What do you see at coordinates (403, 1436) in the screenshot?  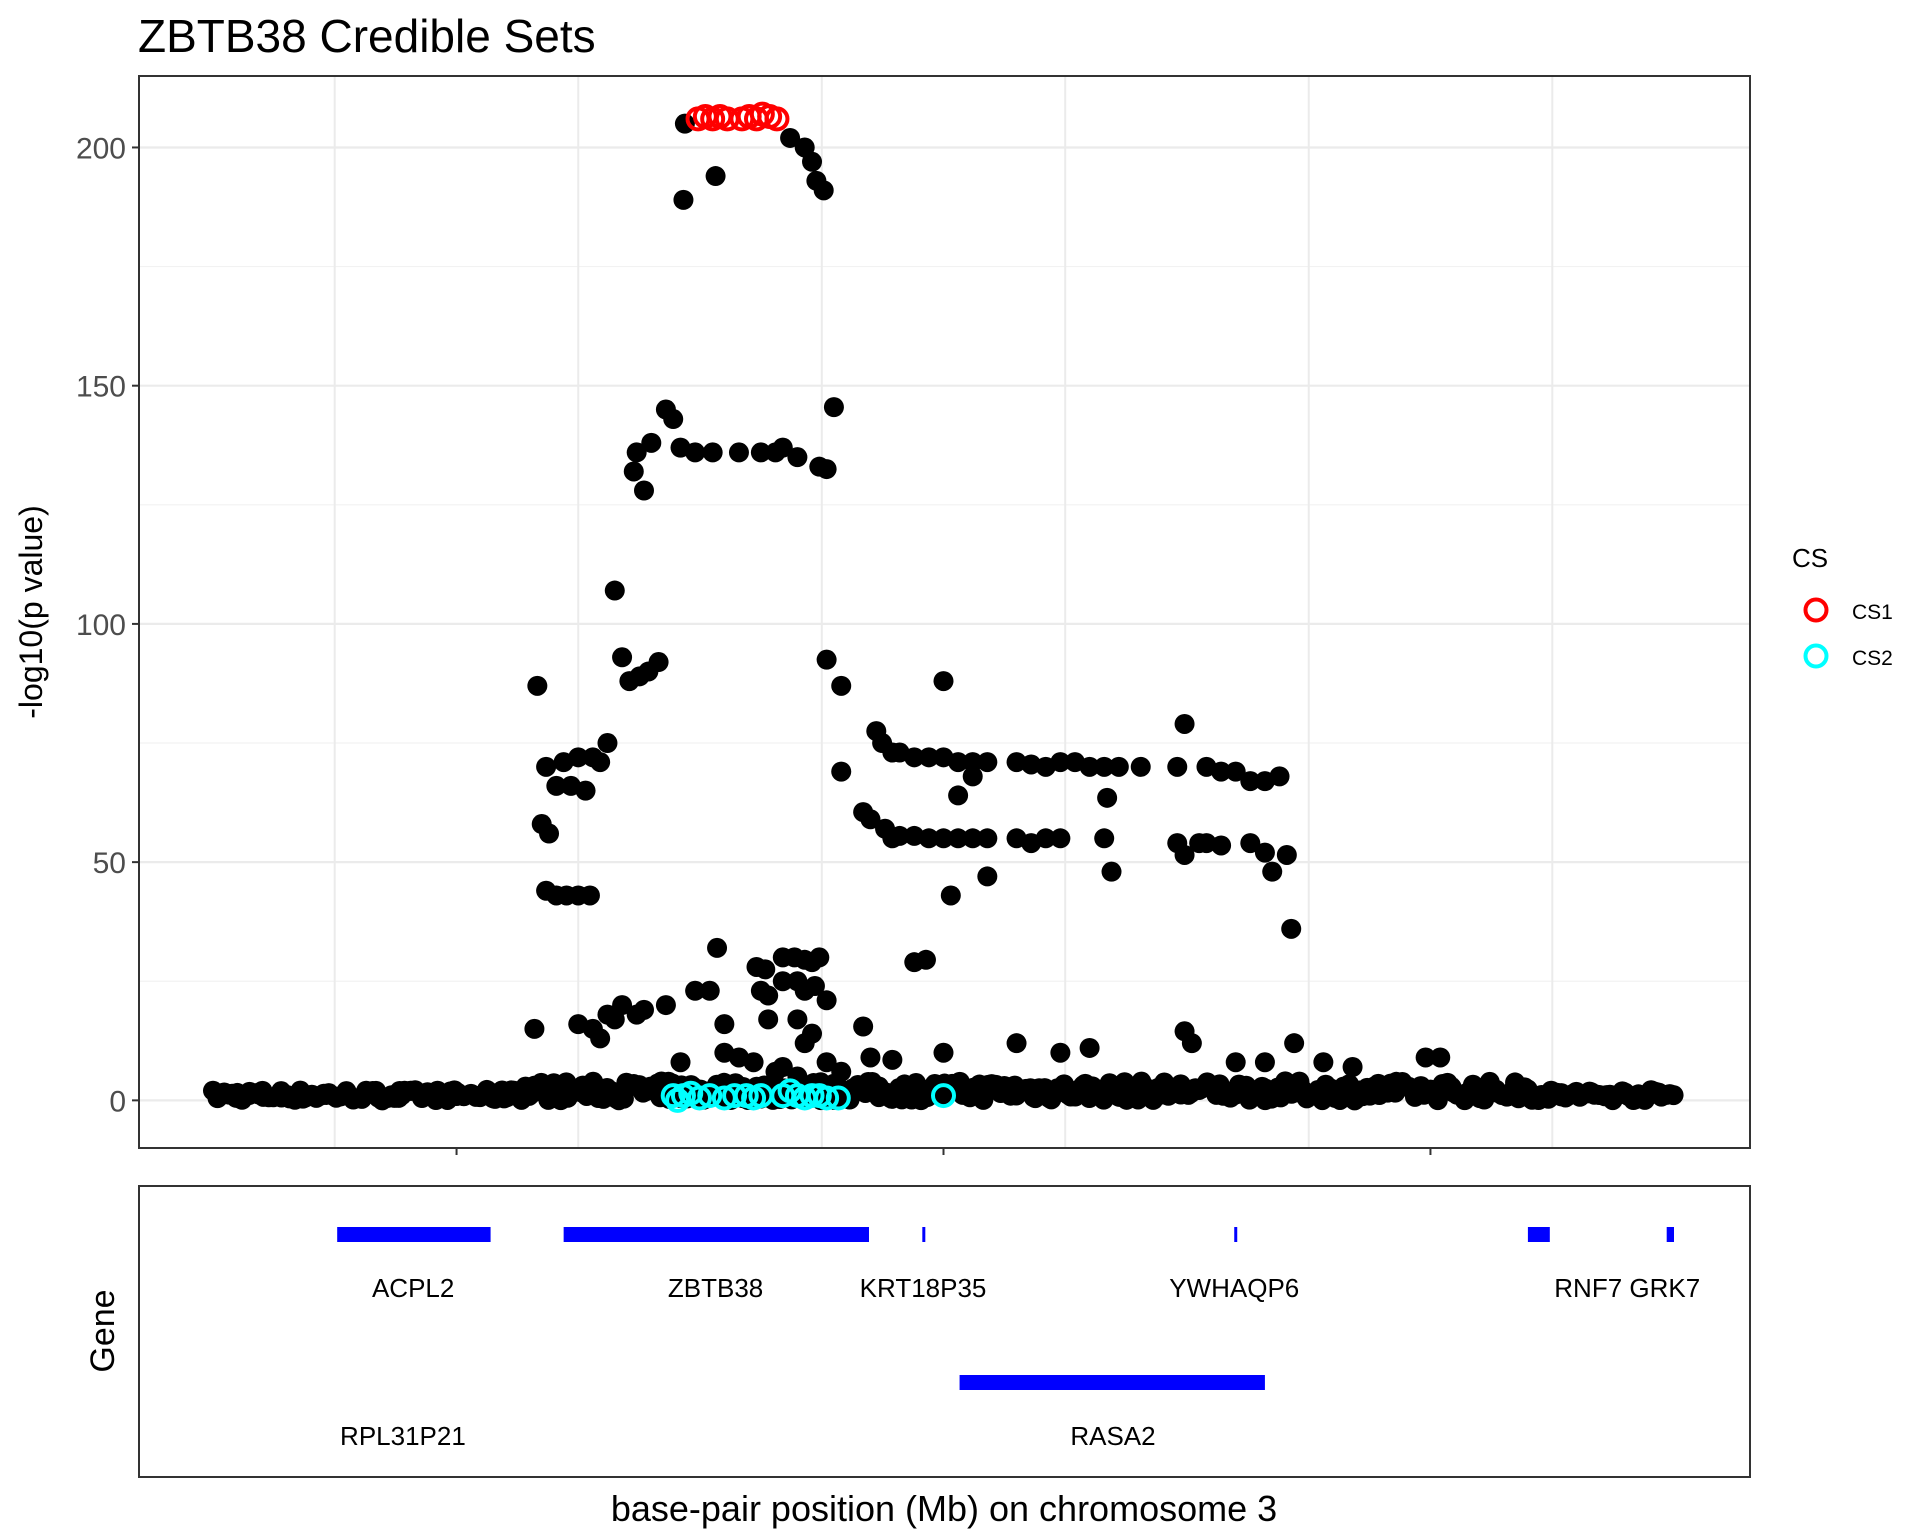 I see `gene-label: RPL31P21` at bounding box center [403, 1436].